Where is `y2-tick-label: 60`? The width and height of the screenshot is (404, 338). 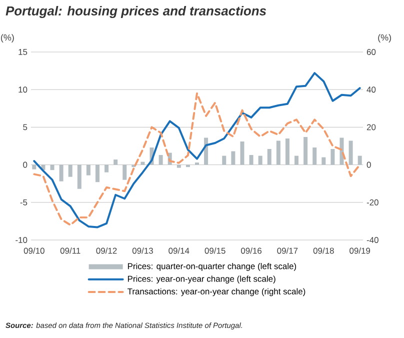
y2-tick-label: 60 is located at coordinates (371, 52).